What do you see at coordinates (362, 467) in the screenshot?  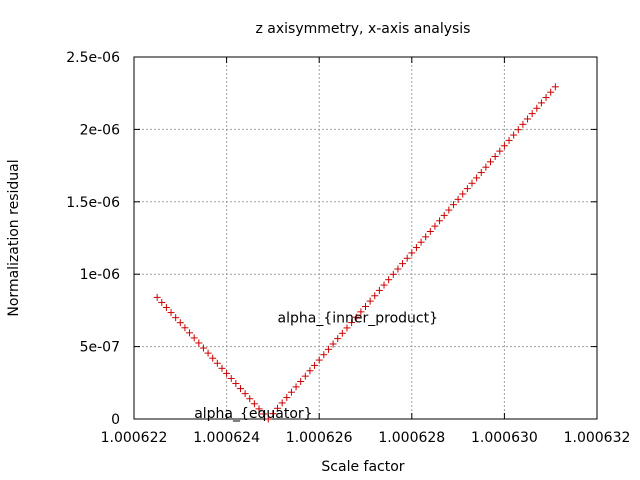 I see `x-axis-label: Scale factor` at bounding box center [362, 467].